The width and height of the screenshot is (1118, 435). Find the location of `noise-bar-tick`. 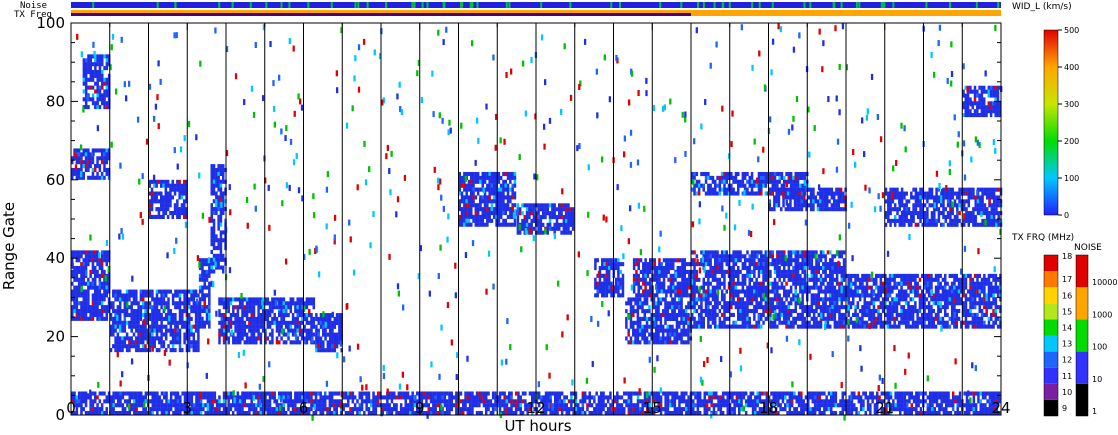

noise-bar-tick is located at coordinates (884, 5).